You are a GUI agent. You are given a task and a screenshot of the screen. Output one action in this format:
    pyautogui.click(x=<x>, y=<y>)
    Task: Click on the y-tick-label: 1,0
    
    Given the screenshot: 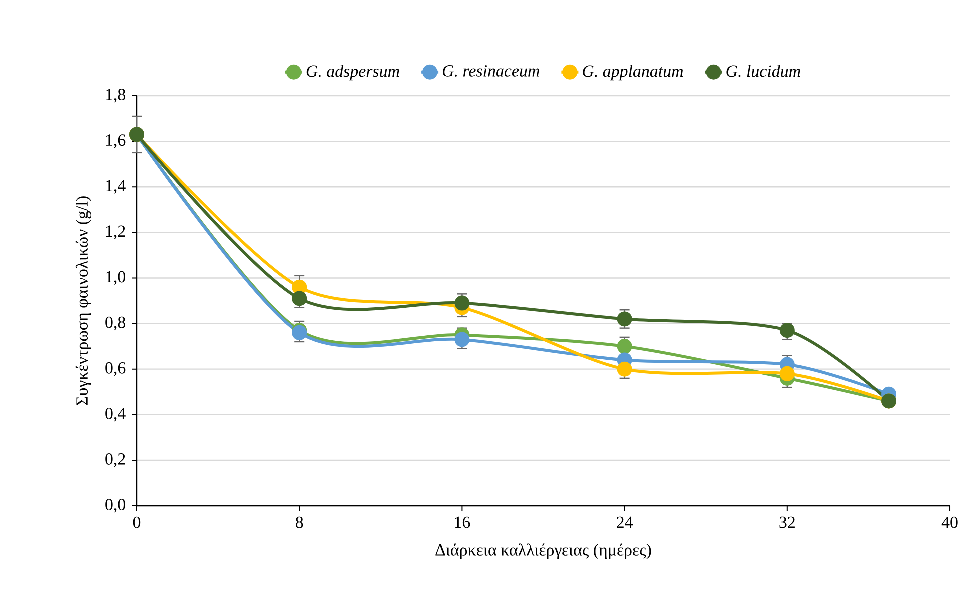 What is the action you would take?
    pyautogui.click(x=116, y=278)
    